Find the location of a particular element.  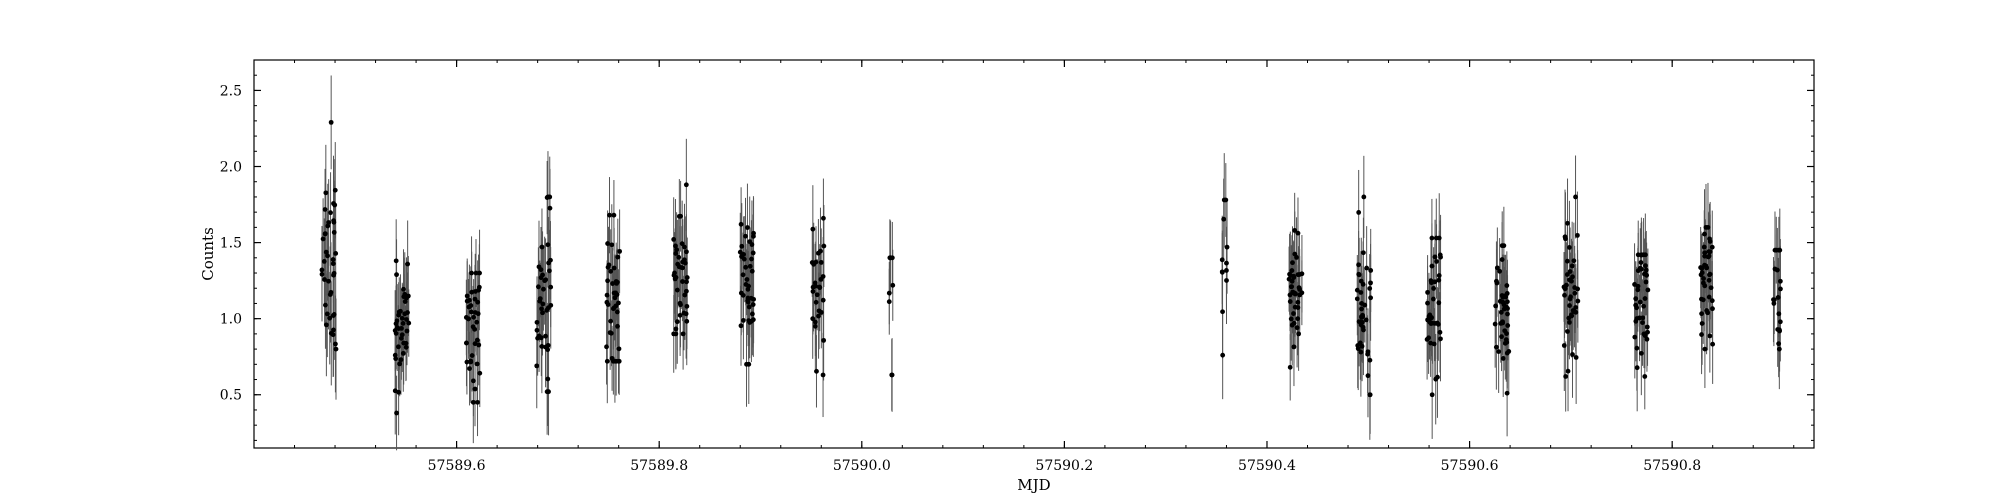

y-tick-label: 2.0 is located at coordinates (231, 168).